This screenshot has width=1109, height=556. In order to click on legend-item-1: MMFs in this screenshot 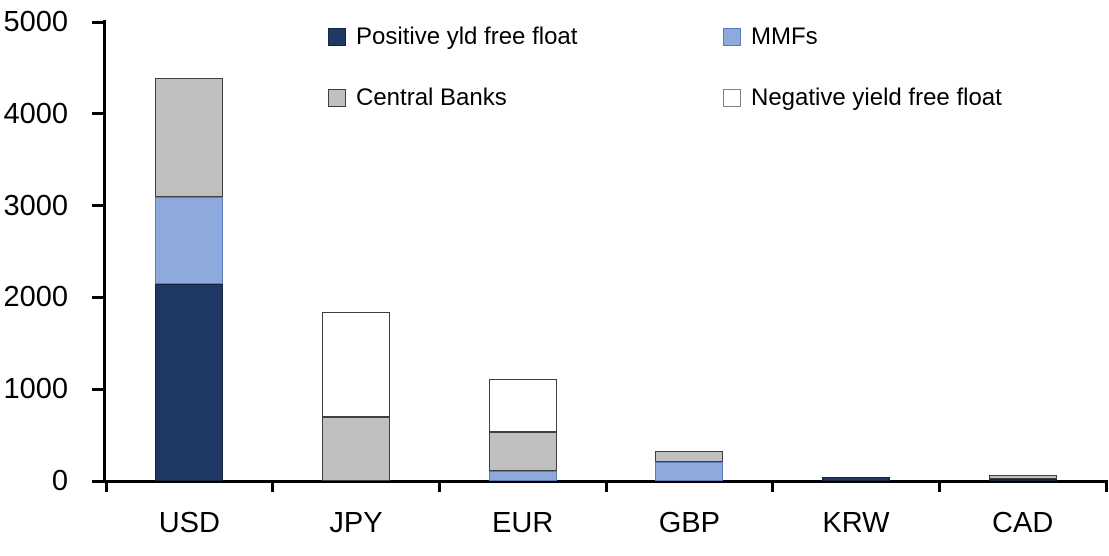, I will do `click(770, 36)`.